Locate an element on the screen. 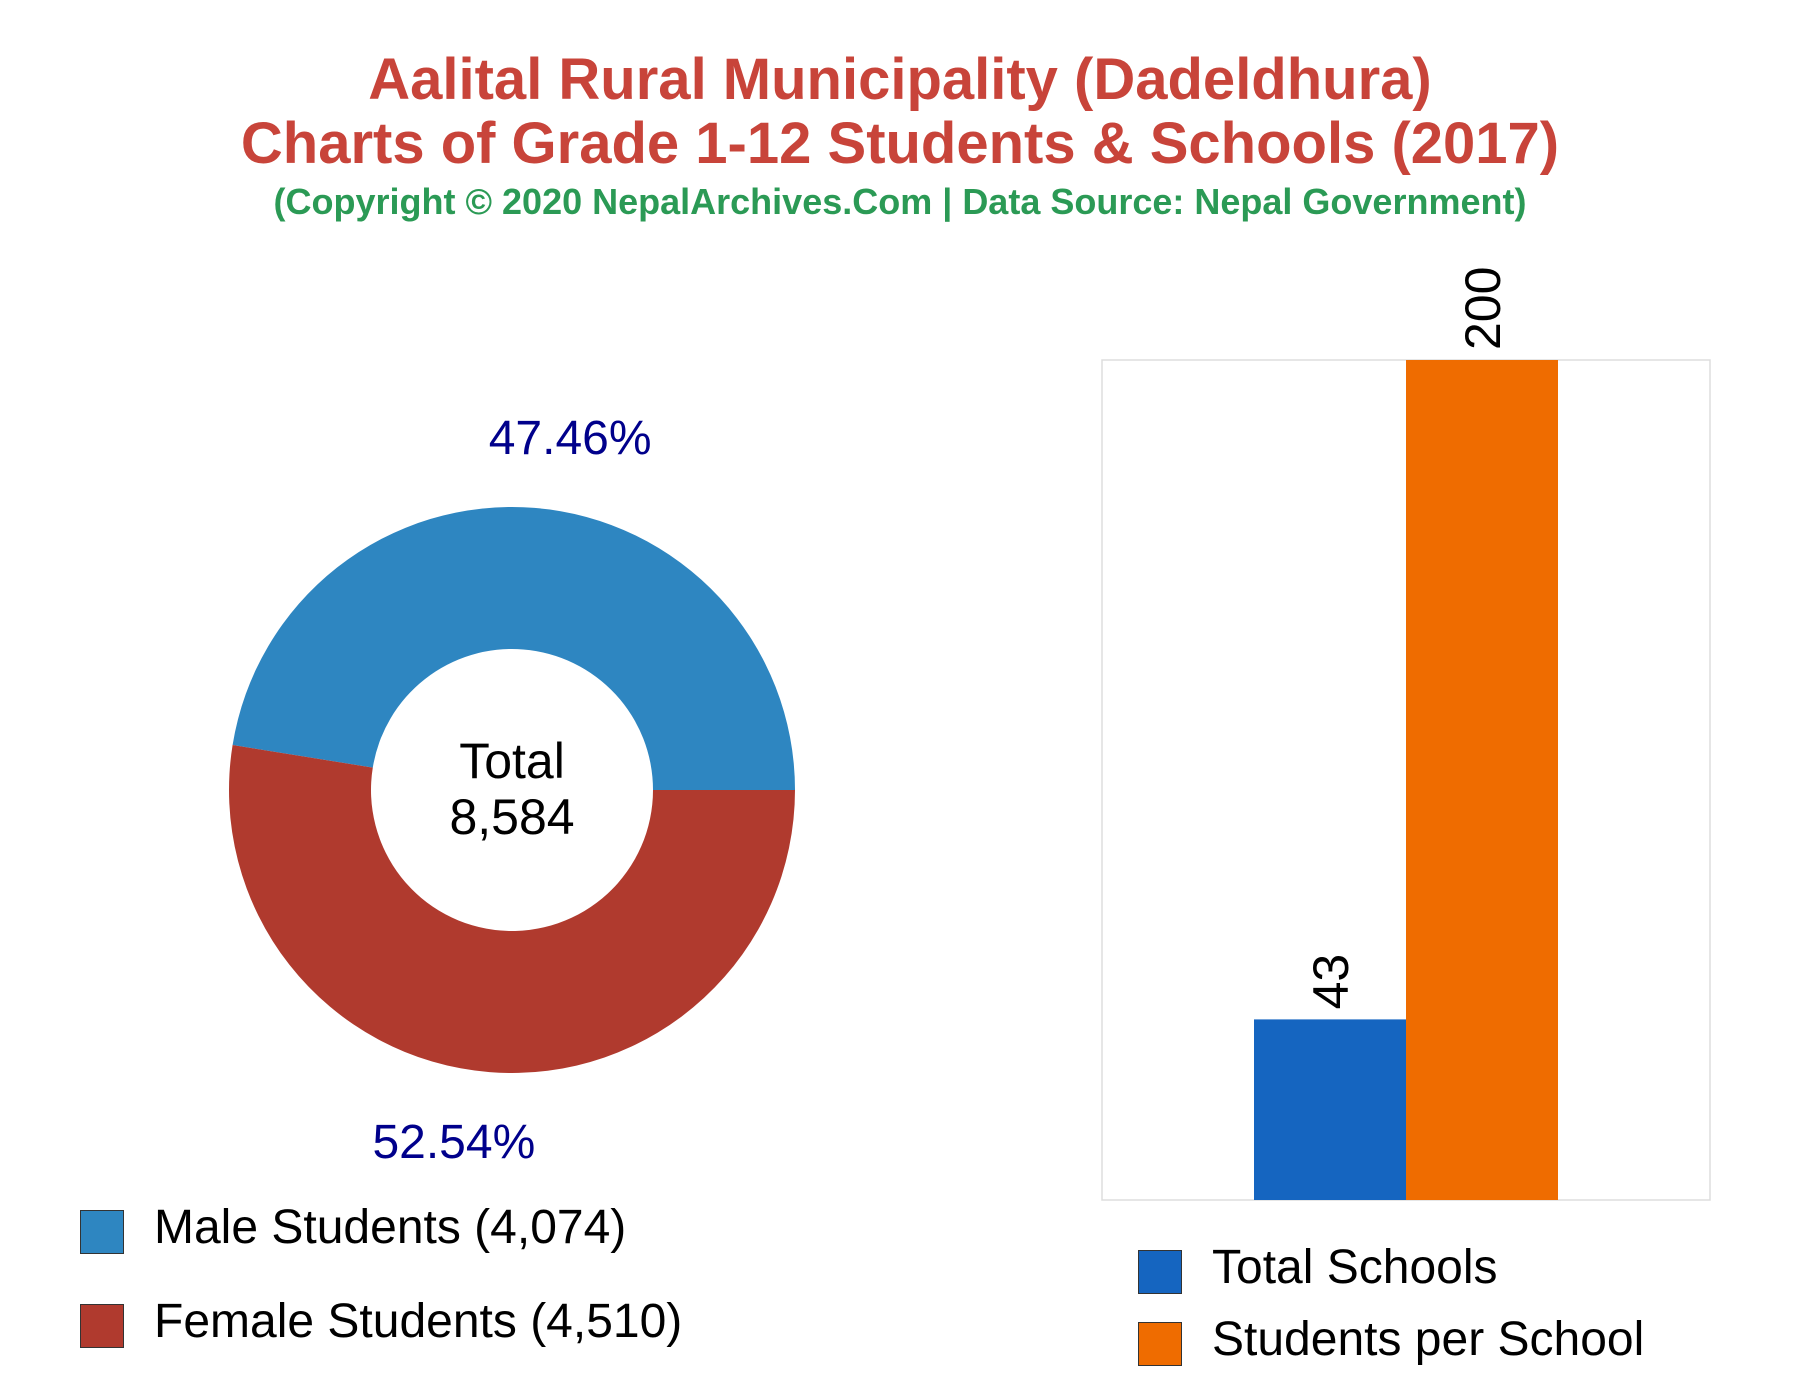 The height and width of the screenshot is (1400, 1800). donut-percent-label-male: 47.46% is located at coordinates (570, 438).